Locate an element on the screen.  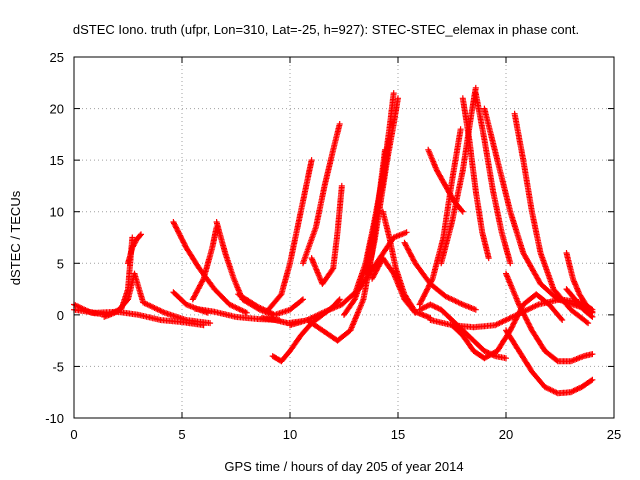
y-tick-label: 25 is located at coordinates (57, 57).